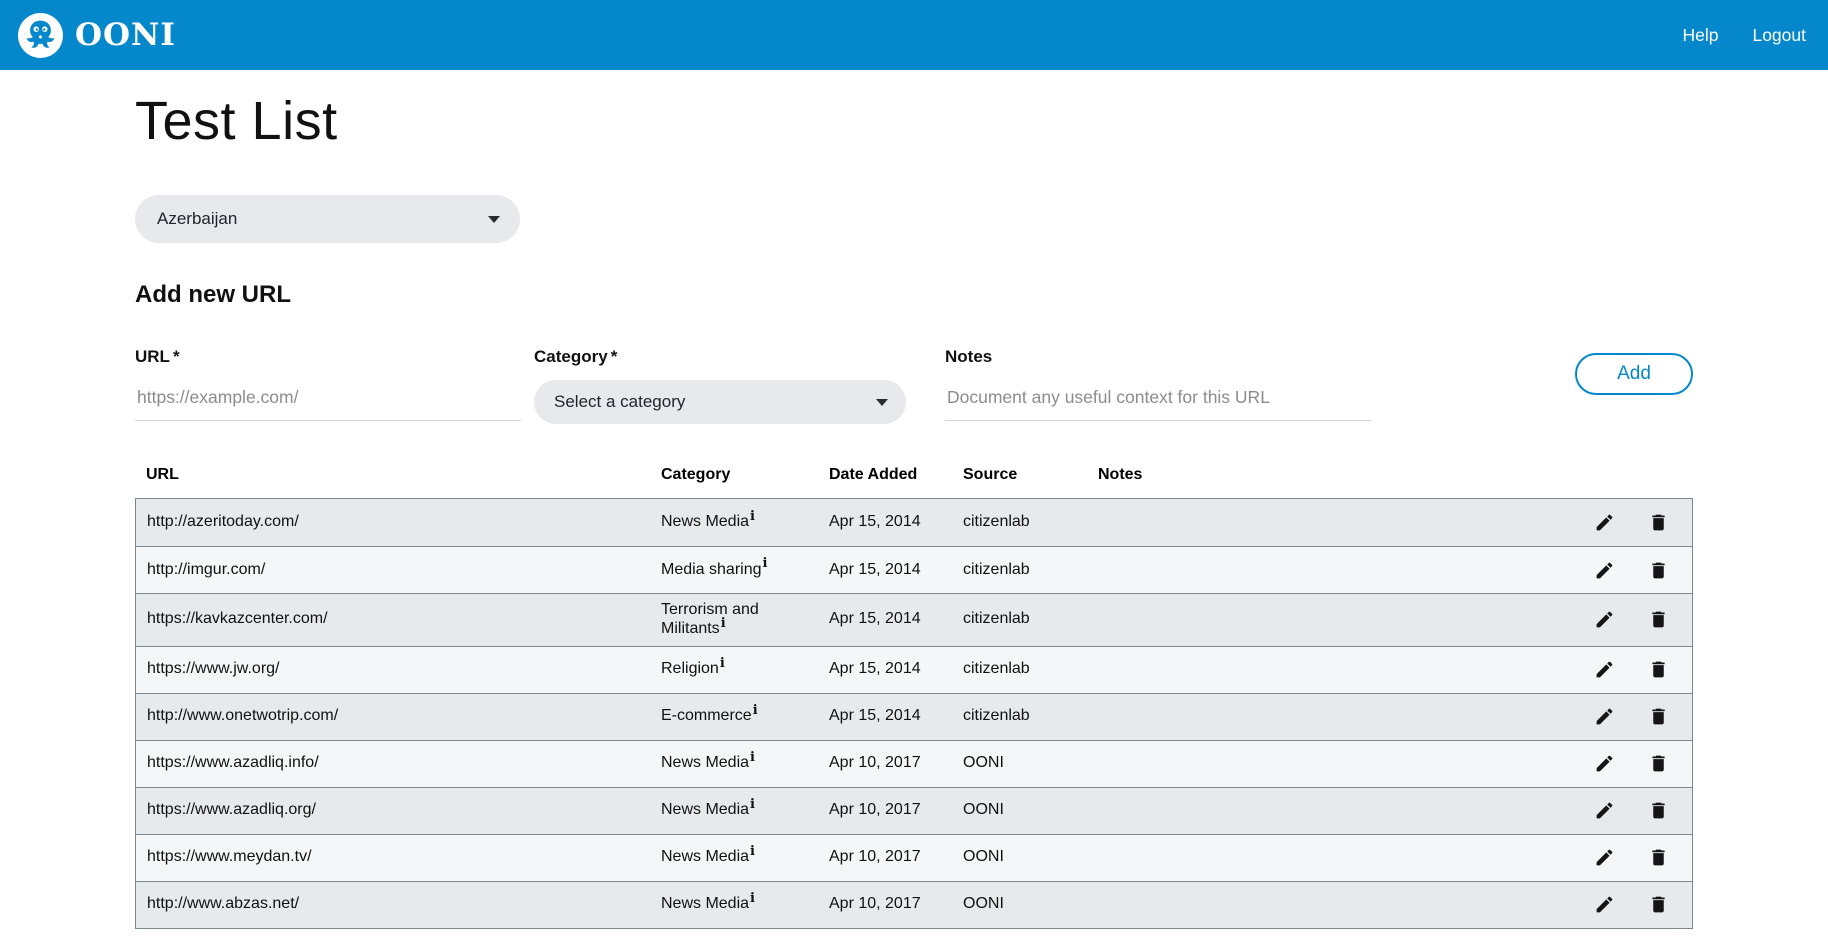  I want to click on notes-field-group: Notes, so click(1158, 384).